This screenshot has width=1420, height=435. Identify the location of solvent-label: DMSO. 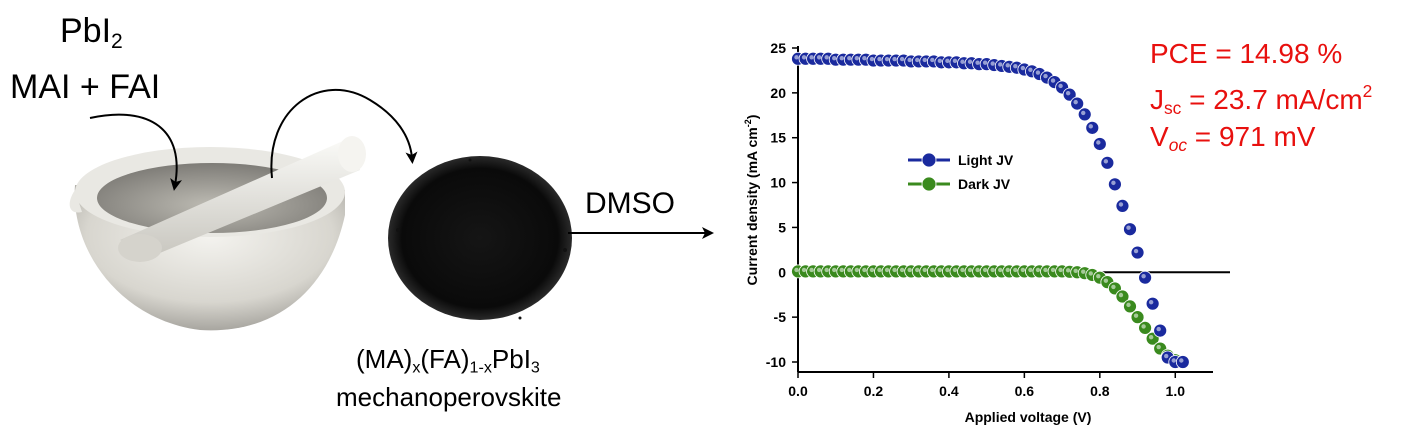
(630, 203).